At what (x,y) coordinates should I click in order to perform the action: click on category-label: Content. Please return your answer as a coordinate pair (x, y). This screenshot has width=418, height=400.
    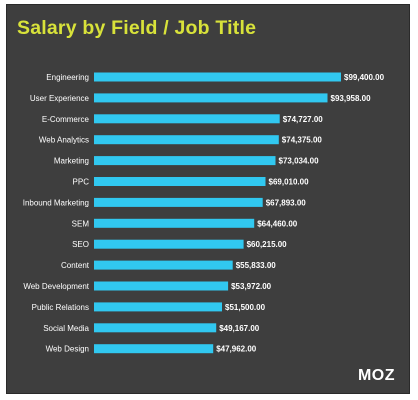
    Looking at the image, I should click on (75, 265).